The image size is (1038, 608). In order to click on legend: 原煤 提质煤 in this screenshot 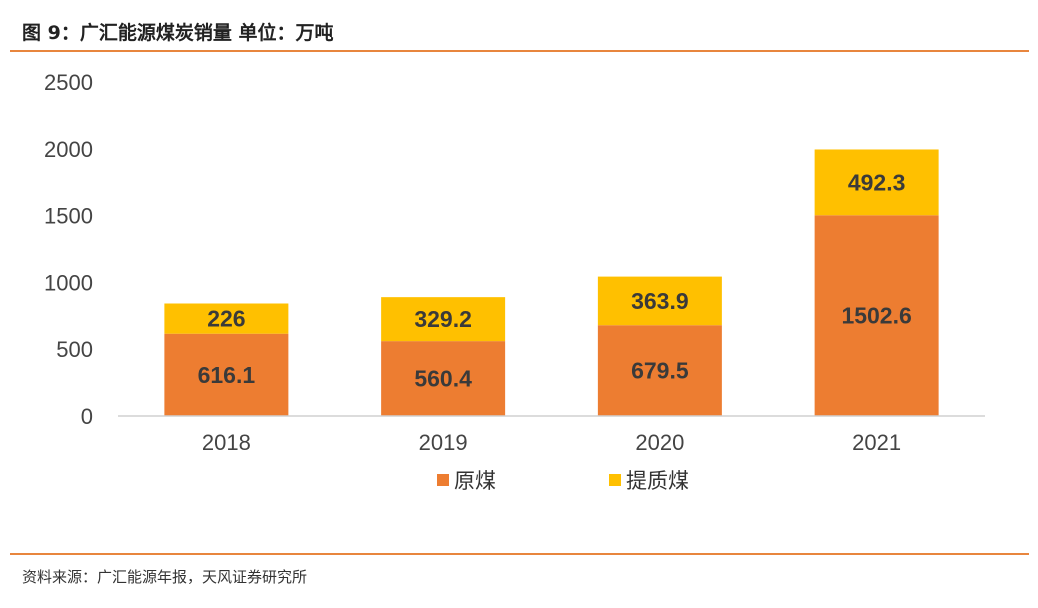, I will do `click(563, 481)`.